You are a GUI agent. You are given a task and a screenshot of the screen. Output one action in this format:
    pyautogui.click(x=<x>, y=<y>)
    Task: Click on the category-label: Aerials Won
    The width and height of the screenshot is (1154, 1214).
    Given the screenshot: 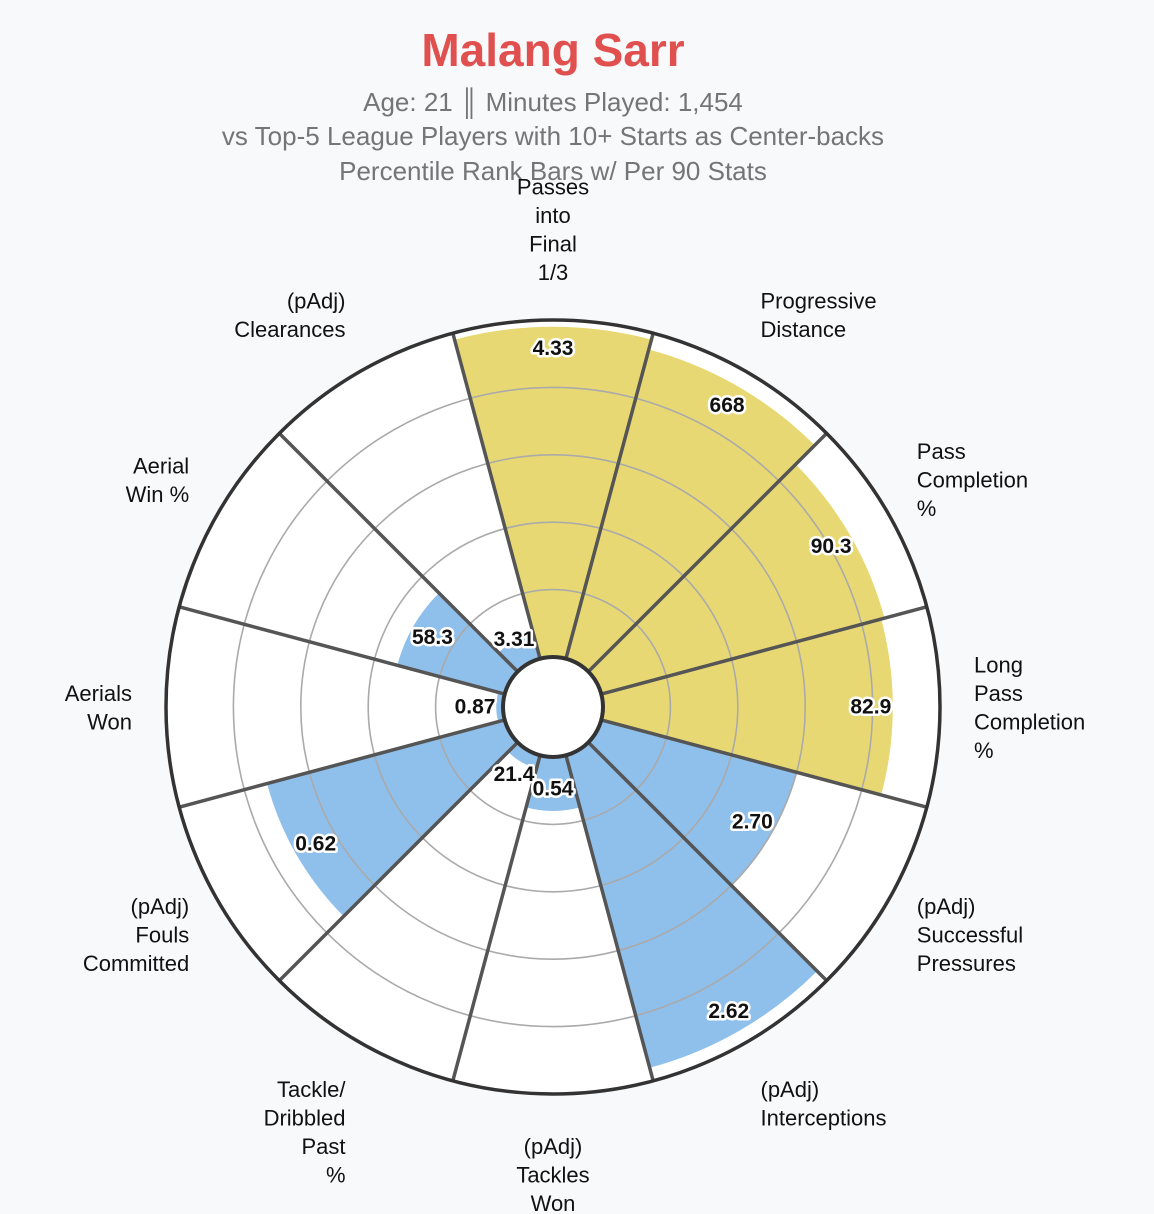 What is the action you would take?
    pyautogui.click(x=98, y=707)
    